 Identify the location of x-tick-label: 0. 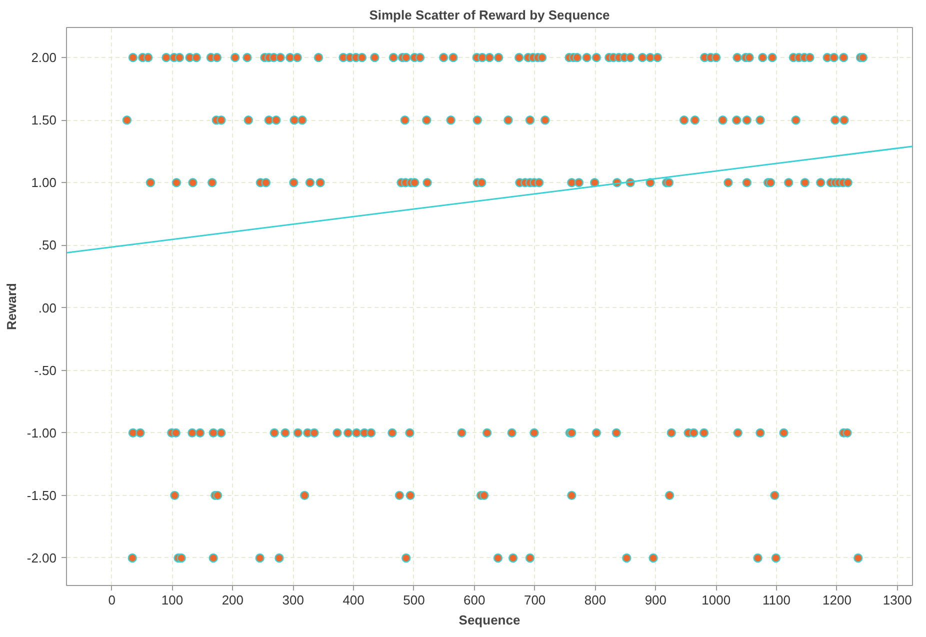
(112, 600).